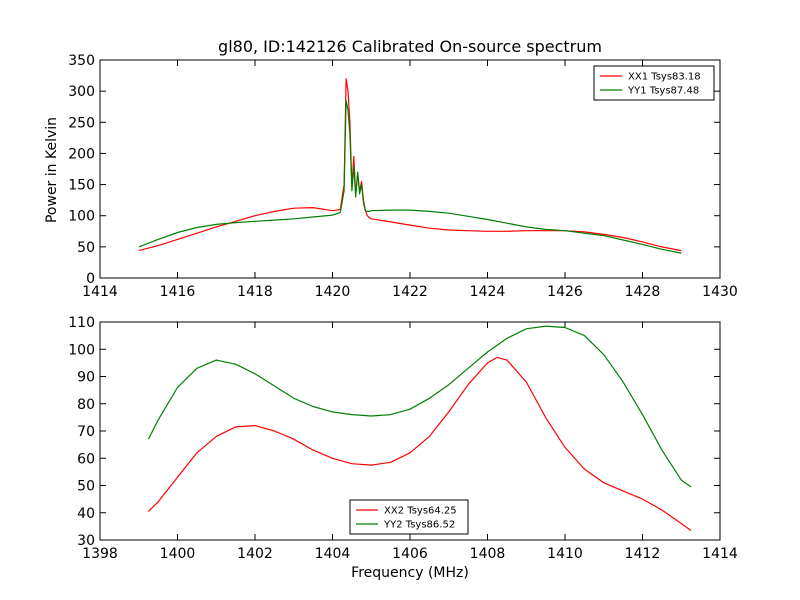 The height and width of the screenshot is (600, 800). Describe the element at coordinates (86, 459) in the screenshot. I see `y-tick-label: 60` at that location.